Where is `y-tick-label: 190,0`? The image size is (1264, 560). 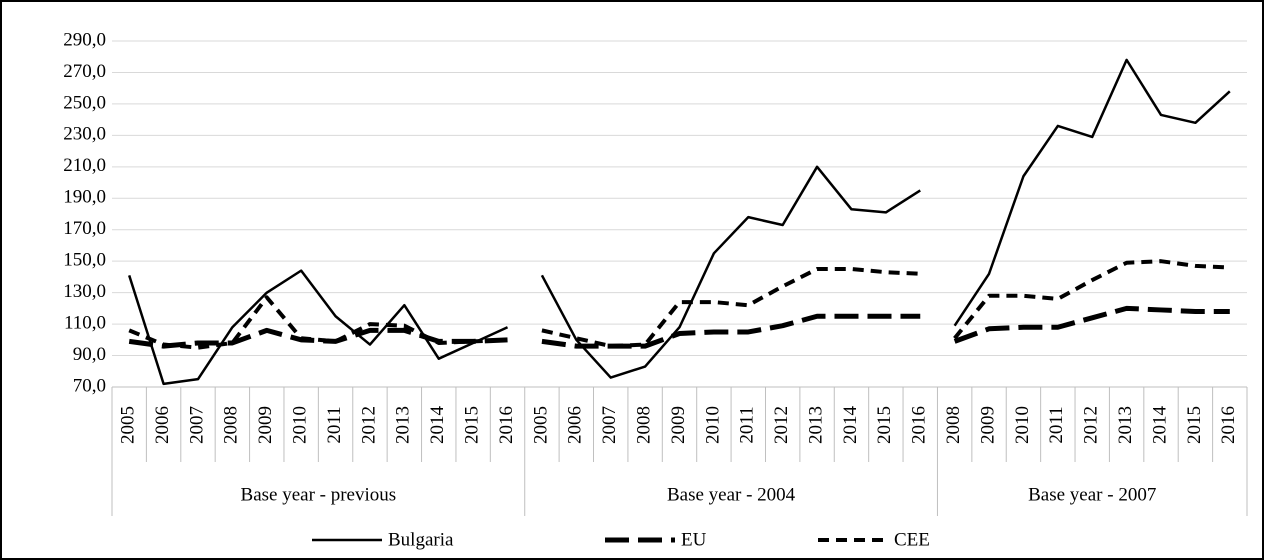 y-tick-label: 190,0 is located at coordinates (84, 197).